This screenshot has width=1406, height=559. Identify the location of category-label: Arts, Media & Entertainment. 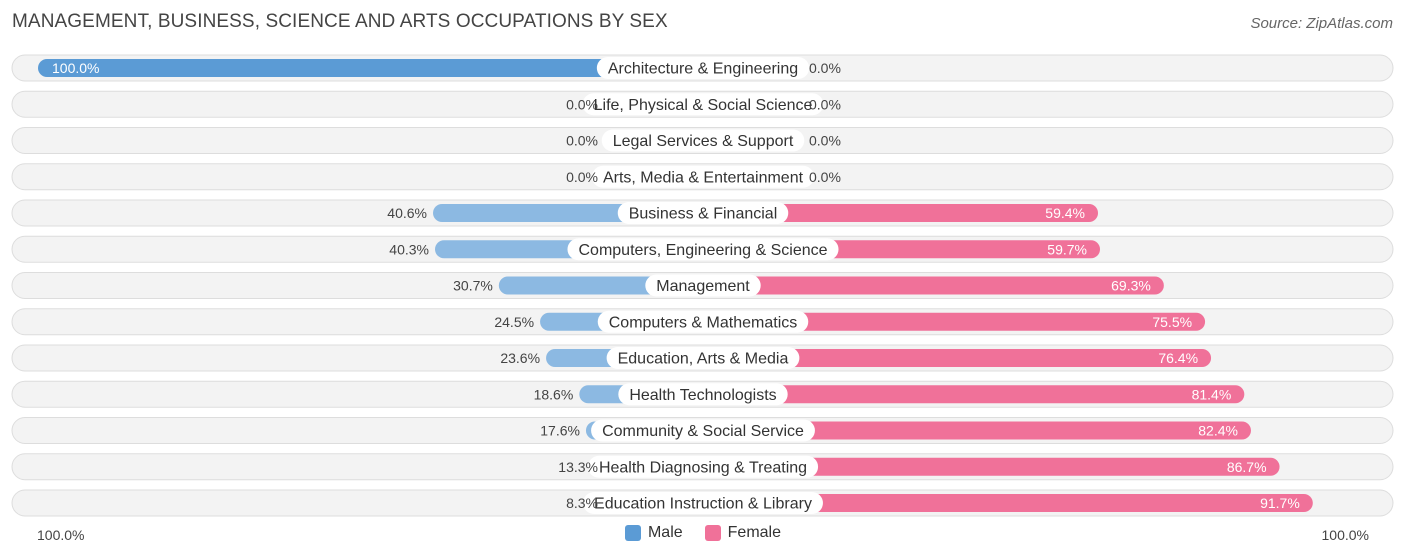
(703, 177).